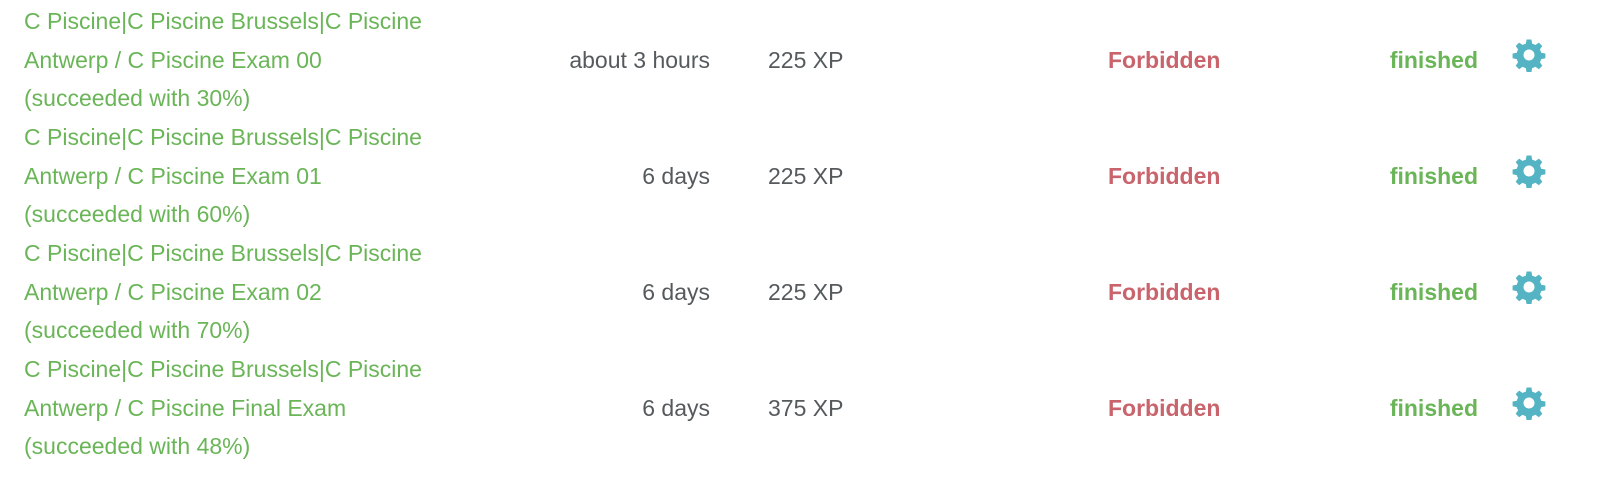 The width and height of the screenshot is (1620, 484). I want to click on project-name-line: Antwerp / C Piscine Final Exam, so click(185, 407).